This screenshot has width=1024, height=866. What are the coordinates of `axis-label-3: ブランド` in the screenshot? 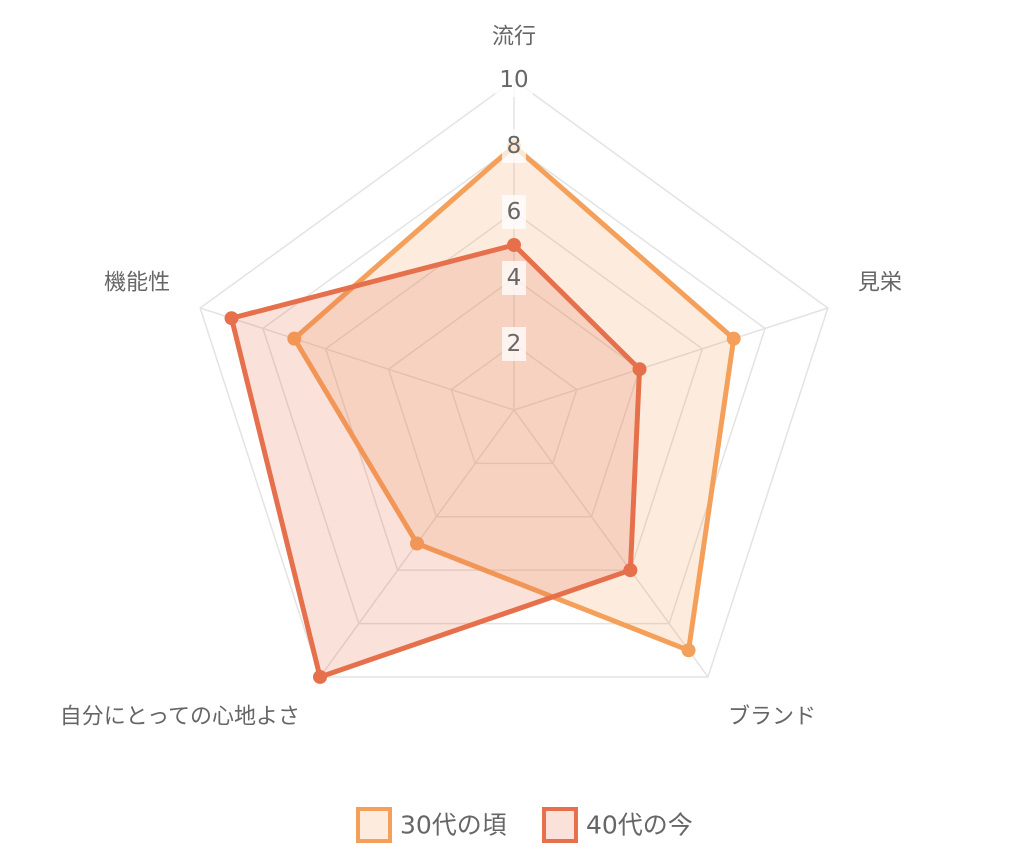 It's located at (772, 716).